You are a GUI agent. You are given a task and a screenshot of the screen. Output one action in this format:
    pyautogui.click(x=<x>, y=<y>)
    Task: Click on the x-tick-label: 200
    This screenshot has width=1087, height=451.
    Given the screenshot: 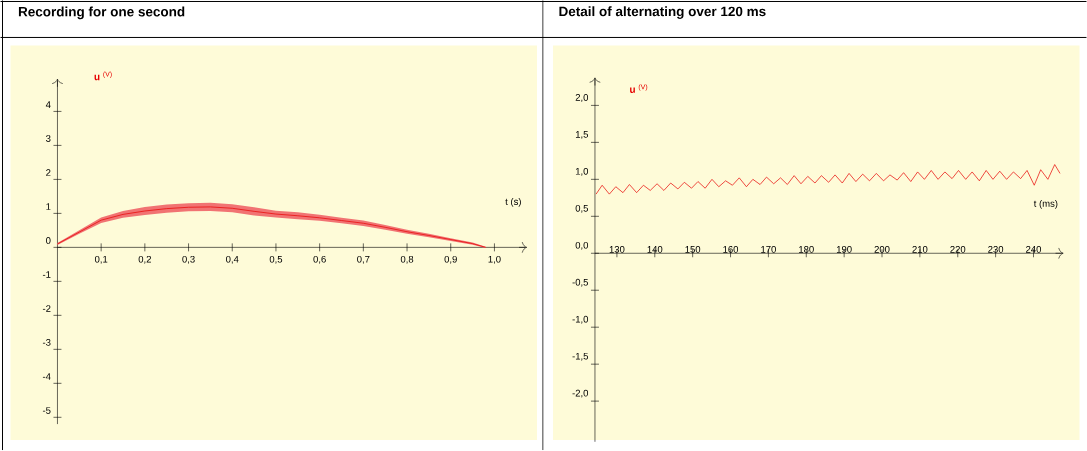 What is the action you would take?
    pyautogui.click(x=882, y=249)
    